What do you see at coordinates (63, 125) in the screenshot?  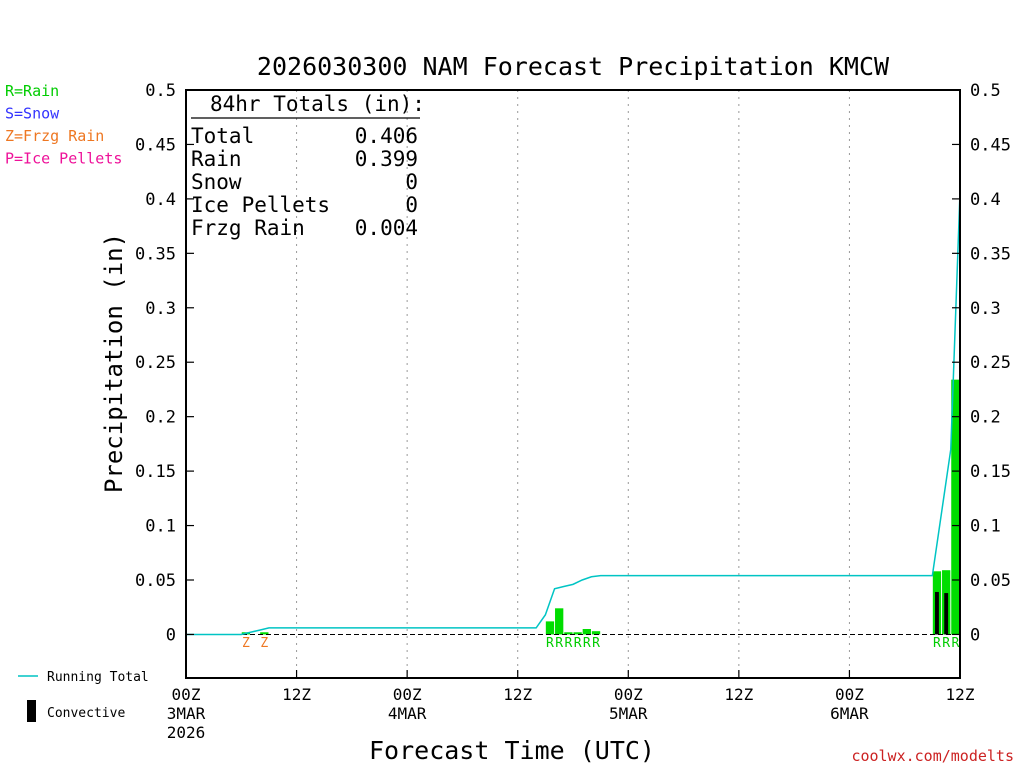 I see `precip-type-legend: R=Rain S=Snow Z=Frzg Rain P=Ice Pellets` at bounding box center [63, 125].